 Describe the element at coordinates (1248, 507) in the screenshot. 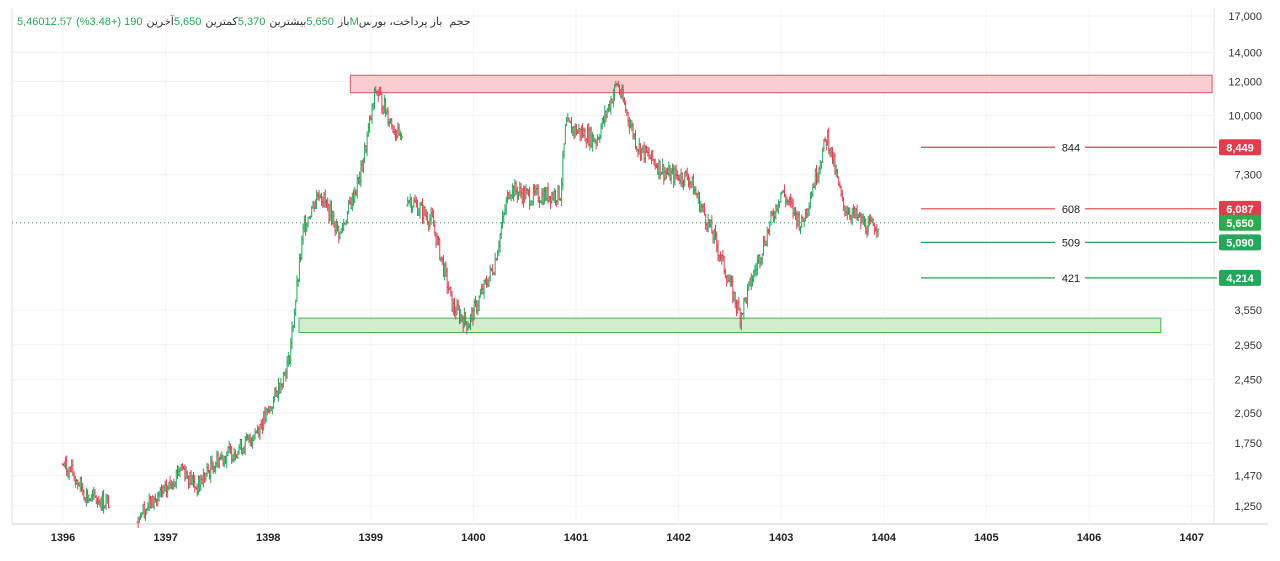

I see `y-tick-label: 1,250` at that location.